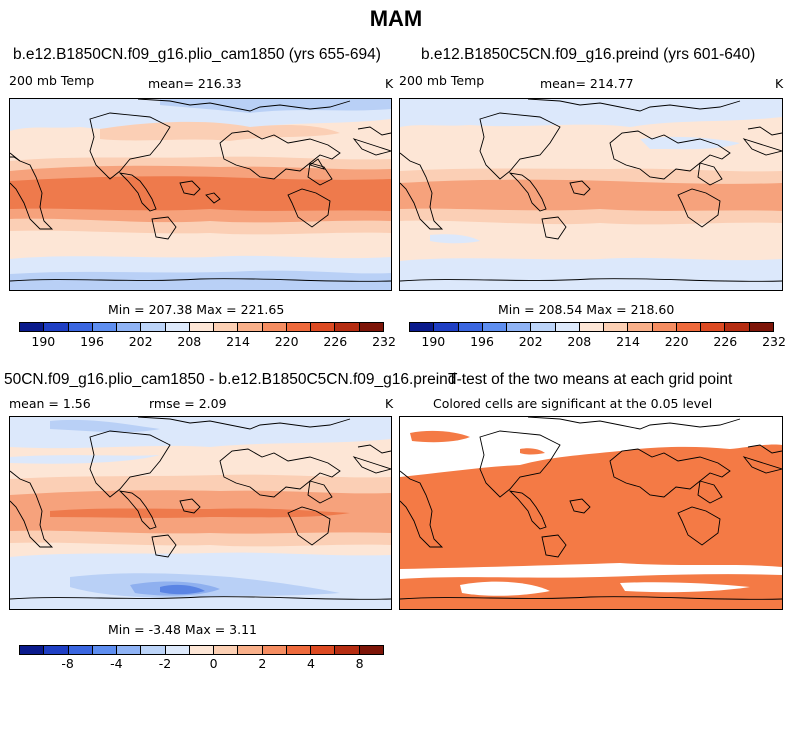  I want to click on colorbar-tick-label: 2, so click(262, 663).